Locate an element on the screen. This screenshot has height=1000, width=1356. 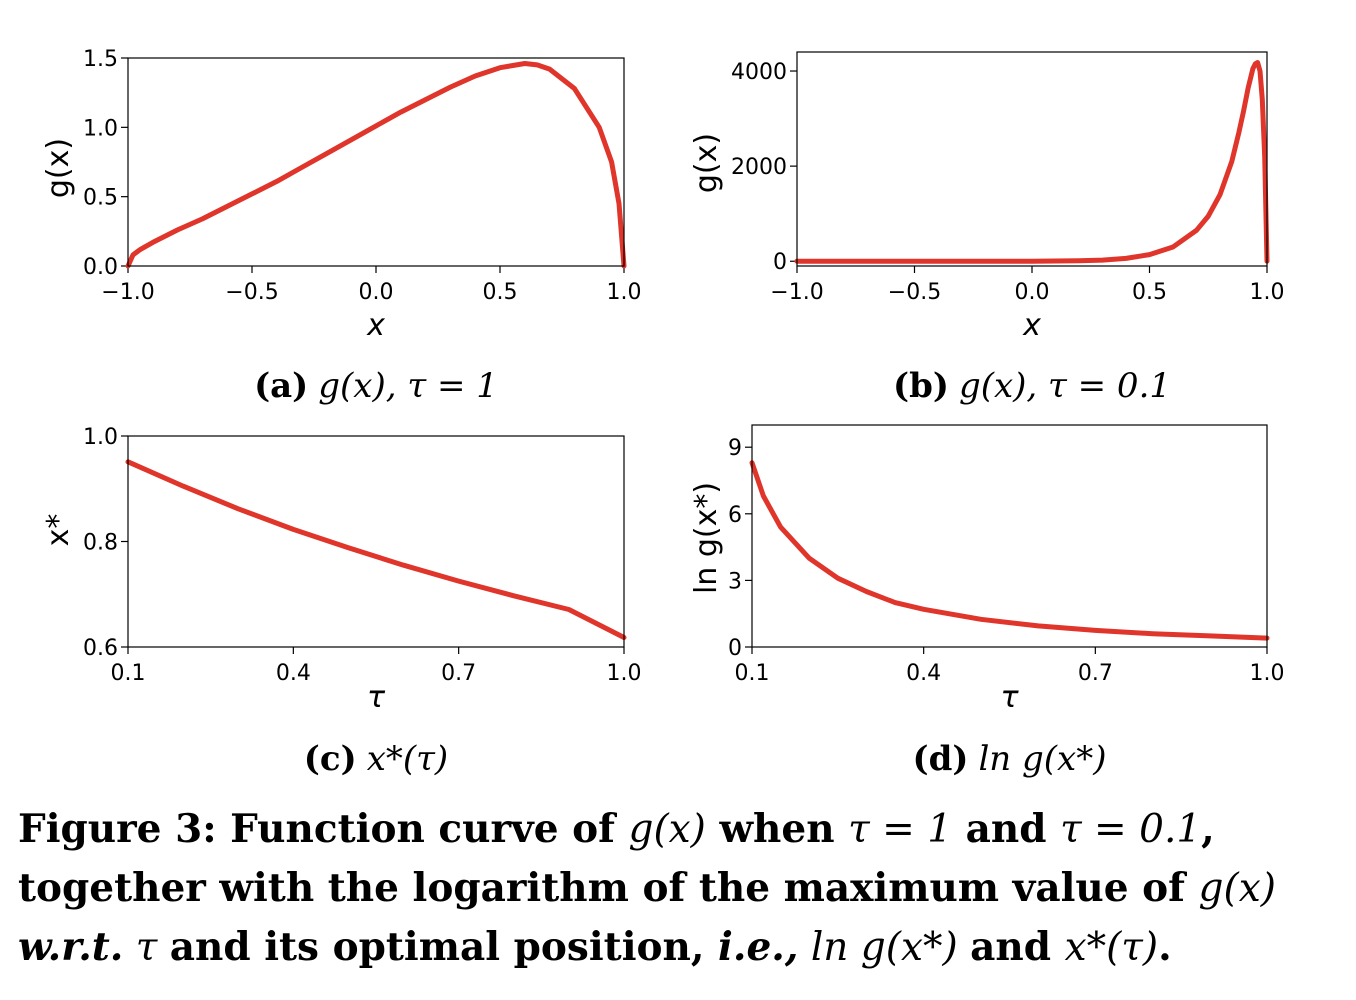
subplot-caption-expr: ln g(x*) is located at coordinates (1042, 759).